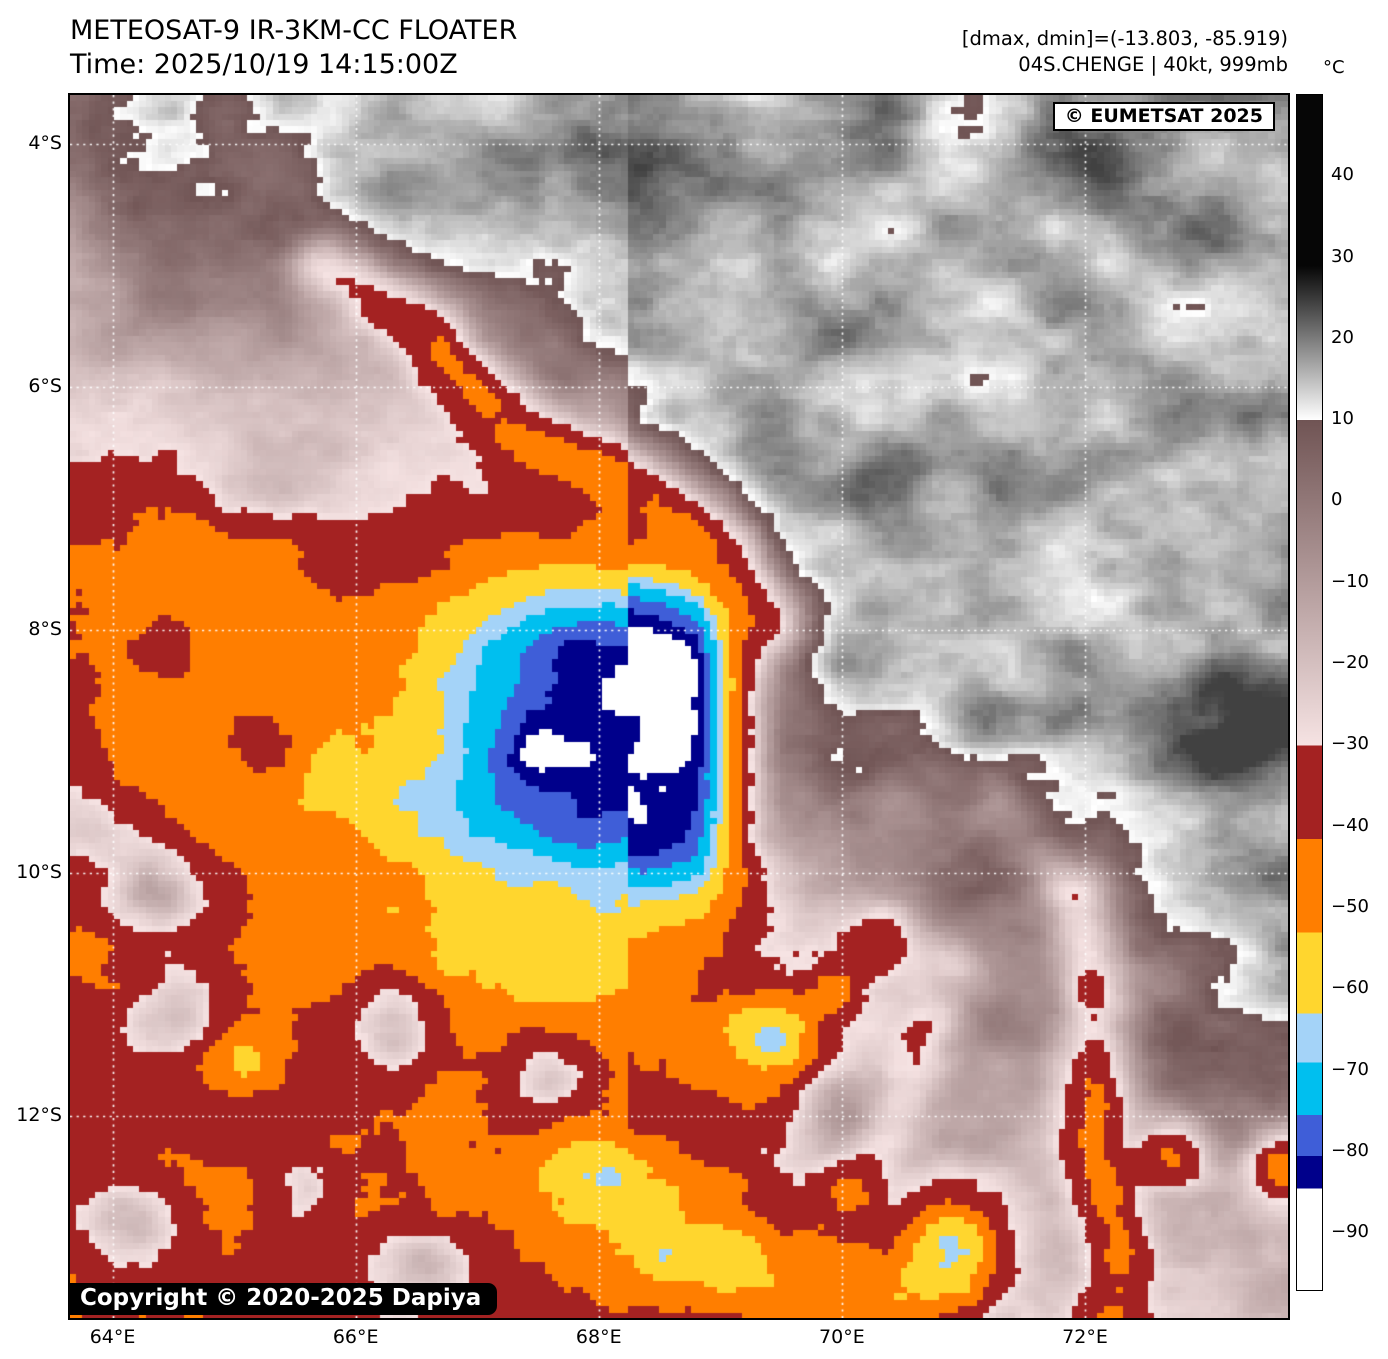 This screenshot has width=1388, height=1359. What do you see at coordinates (1350, 663) in the screenshot?
I see `colorbar-tick-label: −20` at bounding box center [1350, 663].